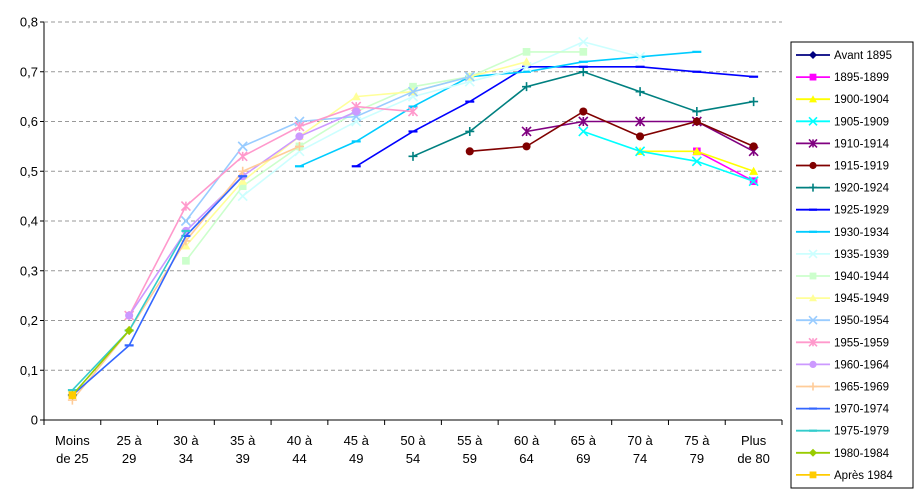 This screenshot has height=489, width=916. I want to click on x-tick-label: 39, so click(242, 458).